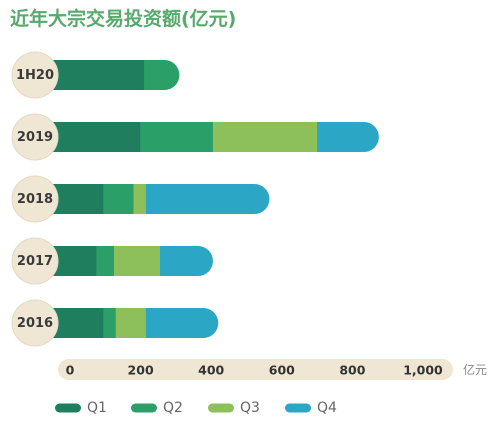 The height and width of the screenshot is (424, 500). What do you see at coordinates (118, 199) in the screenshot?
I see `bar-2018-Q2` at bounding box center [118, 199].